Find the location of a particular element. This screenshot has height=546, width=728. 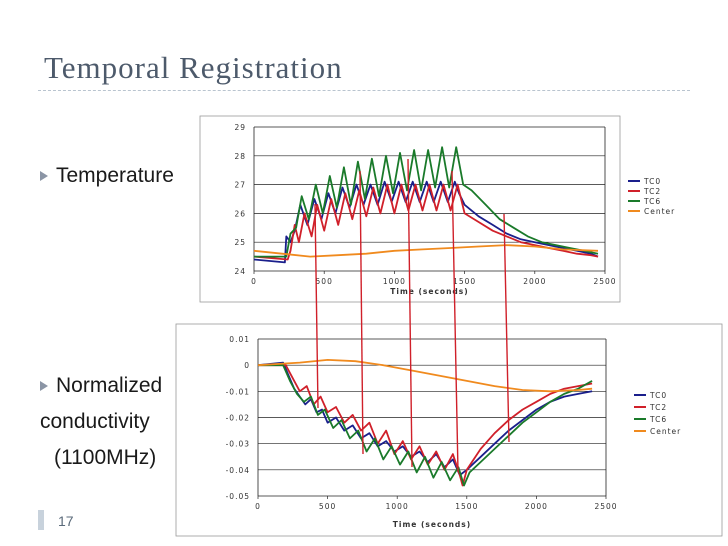

y-tick-label: -0.04 is located at coordinates (238, 470).